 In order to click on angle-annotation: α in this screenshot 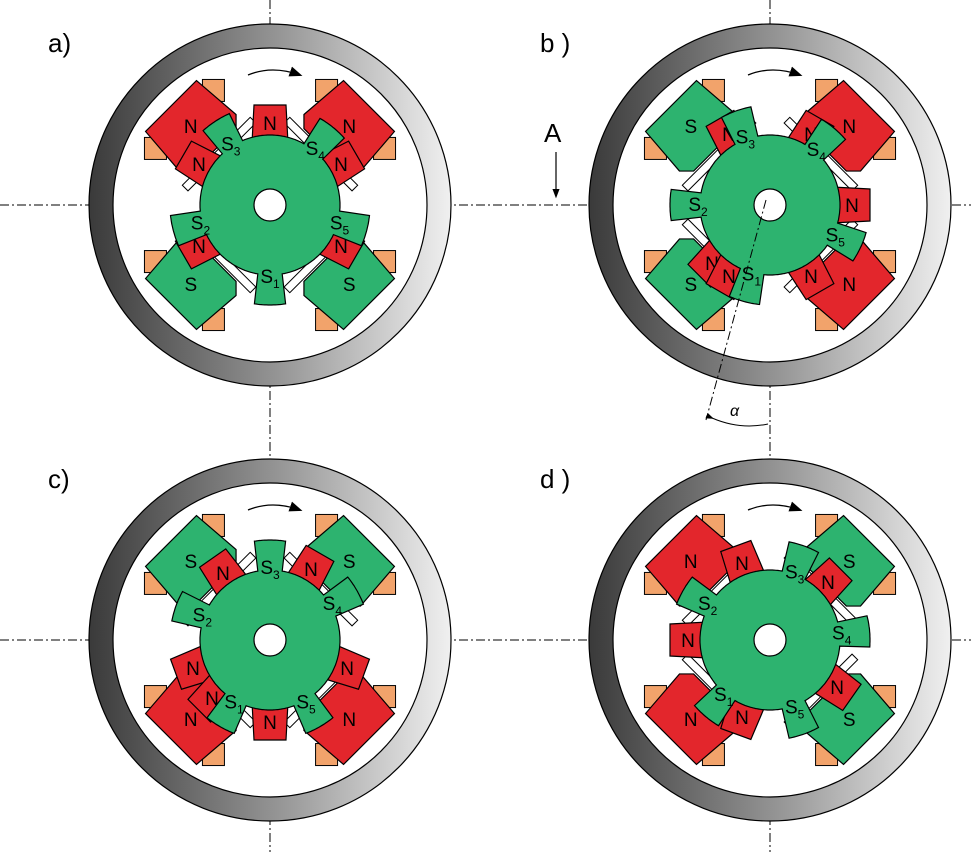, I will do `click(737, 313)`.